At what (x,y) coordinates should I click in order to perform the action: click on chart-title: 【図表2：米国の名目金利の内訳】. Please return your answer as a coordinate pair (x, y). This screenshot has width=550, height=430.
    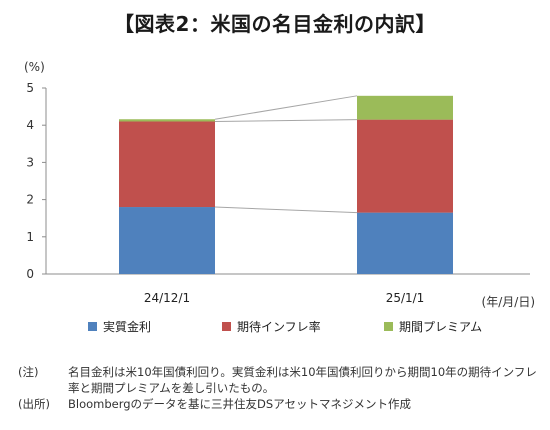
    Looking at the image, I should click on (275, 24).